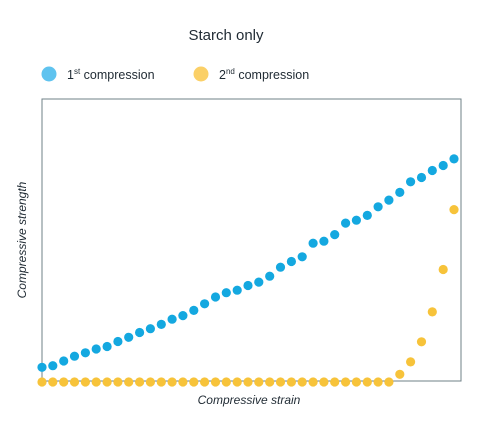 Image resolution: width=495 pixels, height=435 pixels. I want to click on legend-label-series-2: 2nd compression, so click(264, 74).